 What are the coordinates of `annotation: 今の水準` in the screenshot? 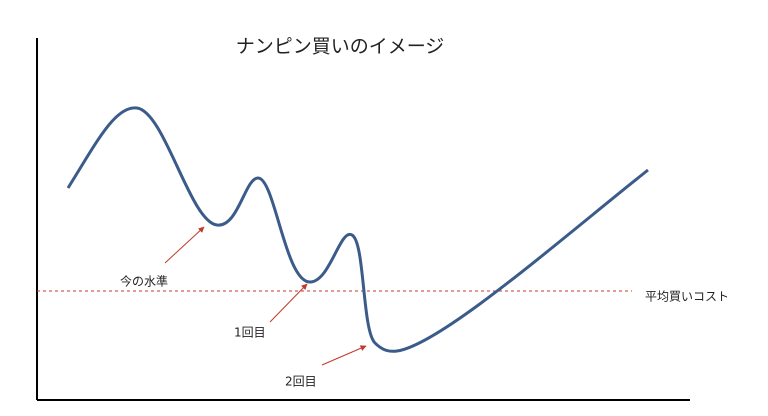 It's located at (144, 281).